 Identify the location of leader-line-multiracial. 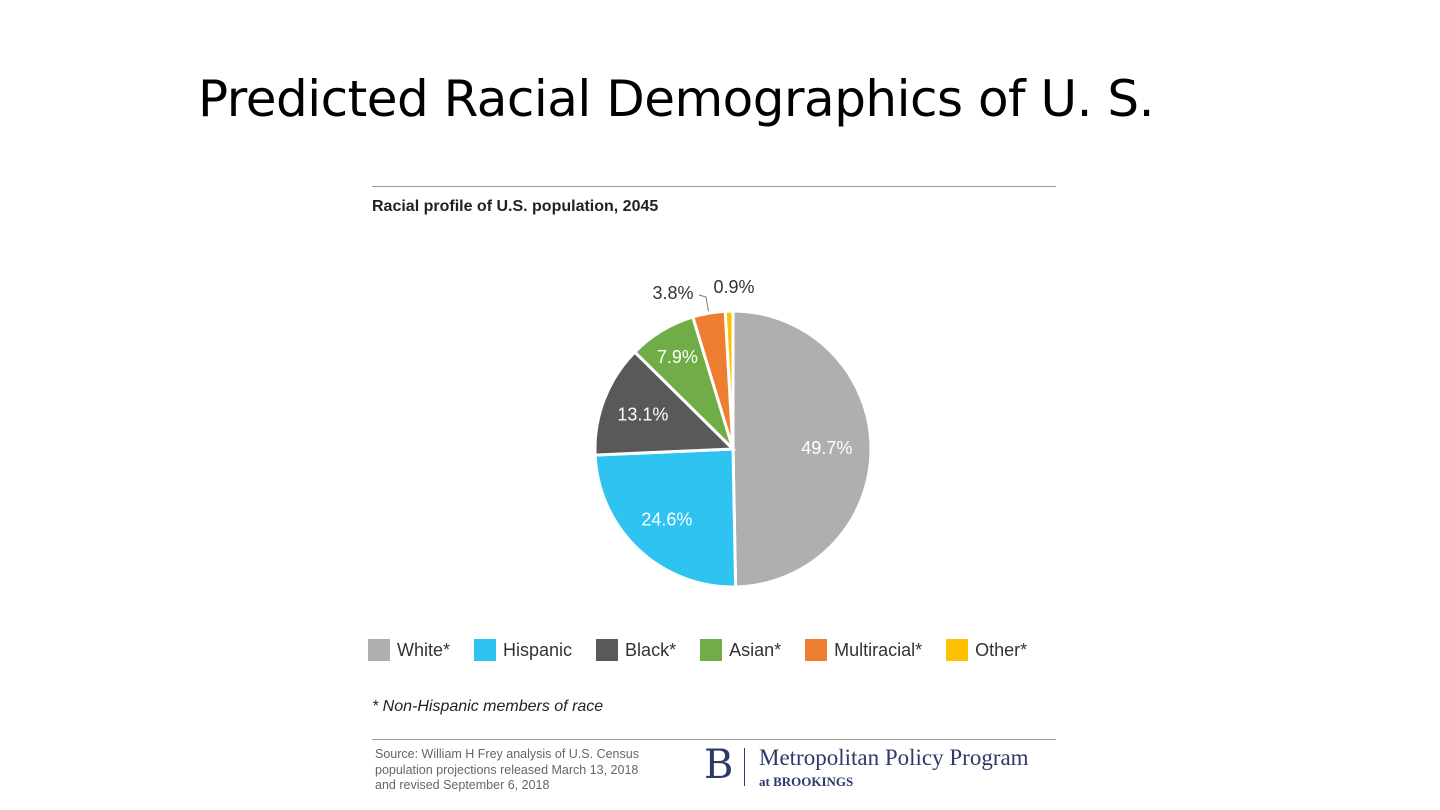
(703, 303).